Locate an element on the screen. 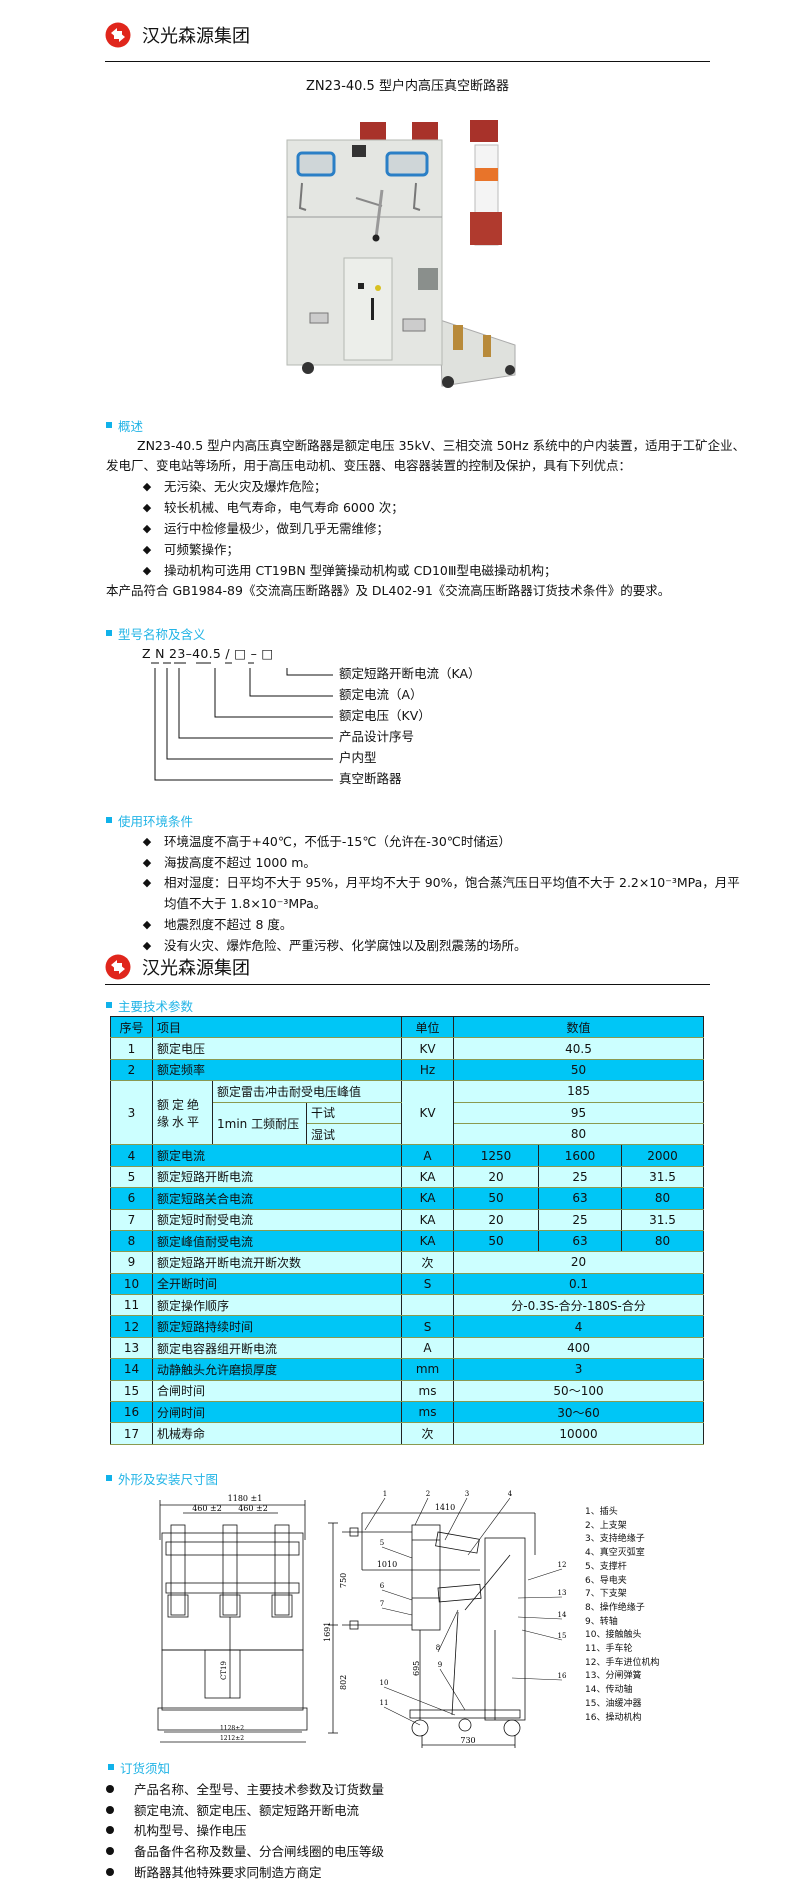 This screenshot has height=1898, width=793. table-row: 7 额定短时耐受电流 KA 20 25 31.5 is located at coordinates (407, 1219).